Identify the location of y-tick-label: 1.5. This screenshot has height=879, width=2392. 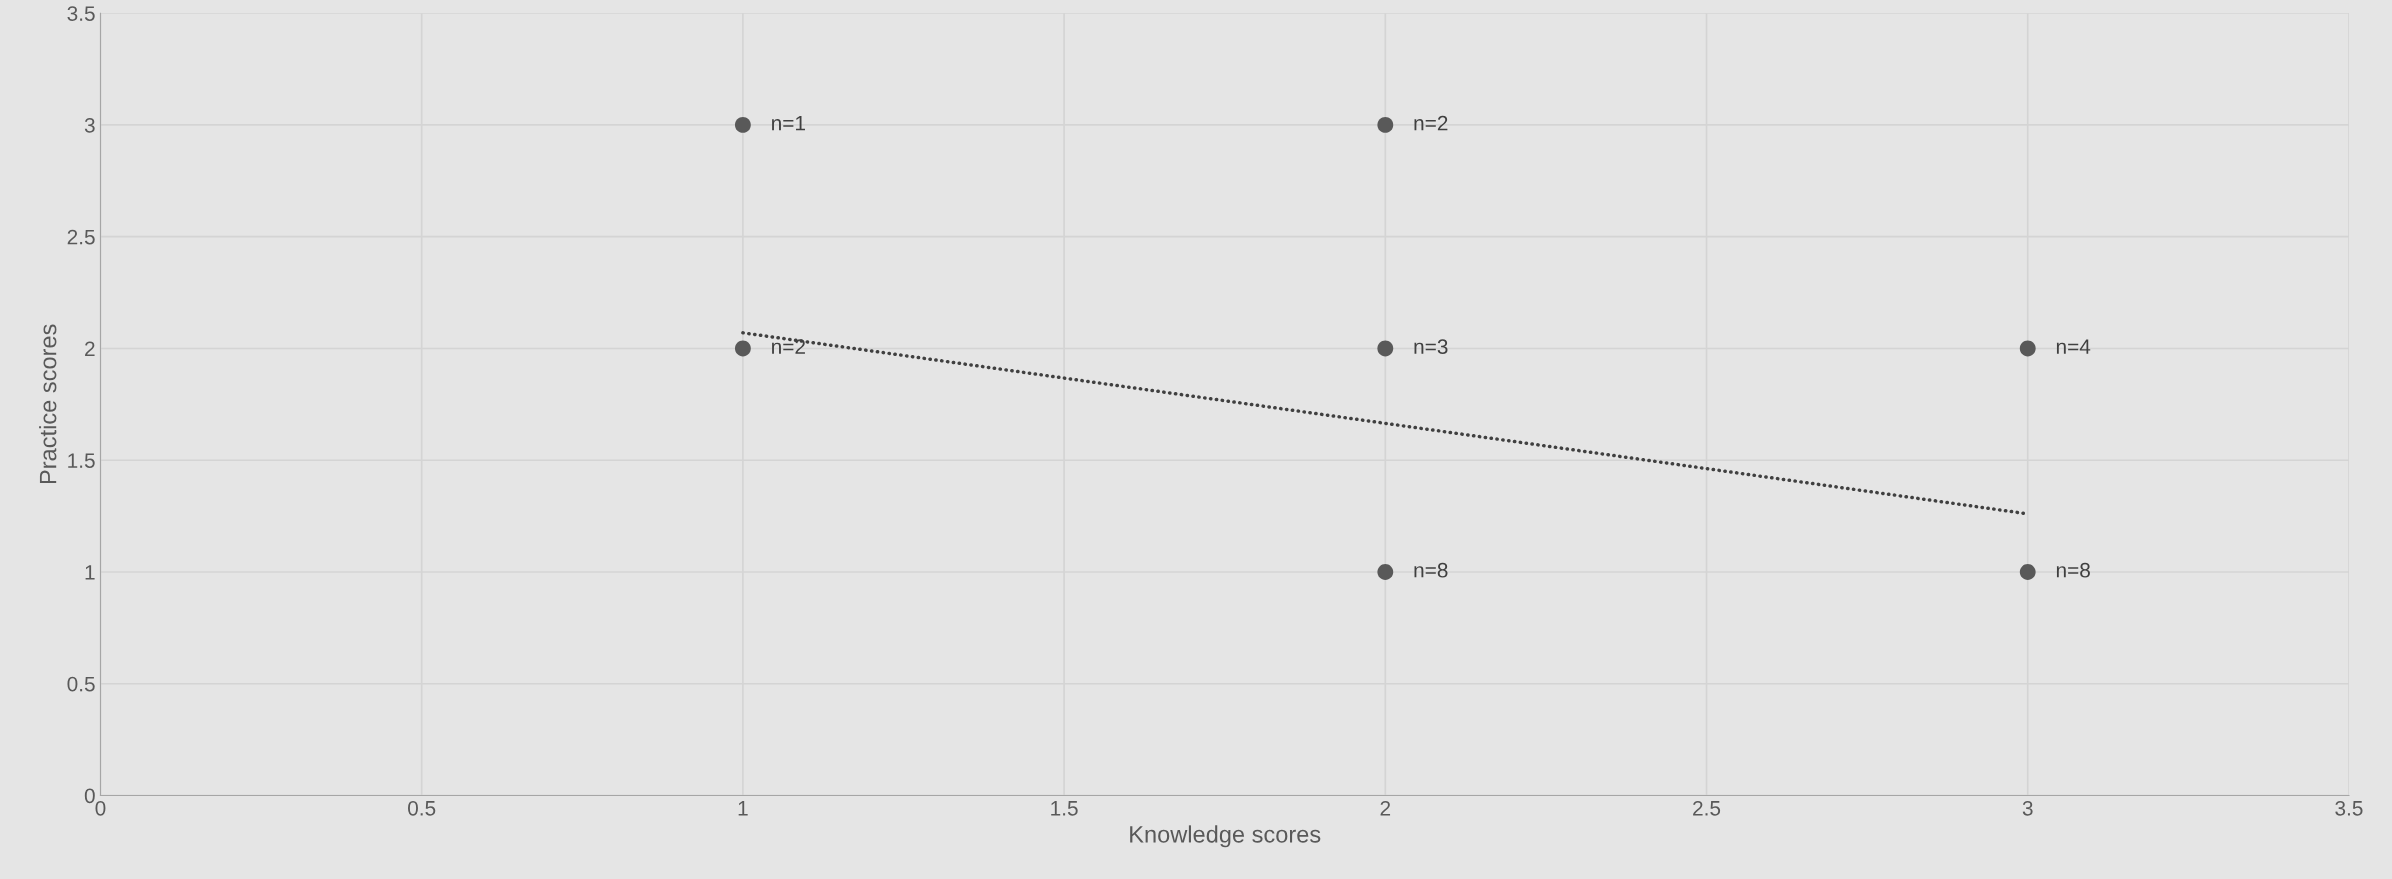
(81, 460).